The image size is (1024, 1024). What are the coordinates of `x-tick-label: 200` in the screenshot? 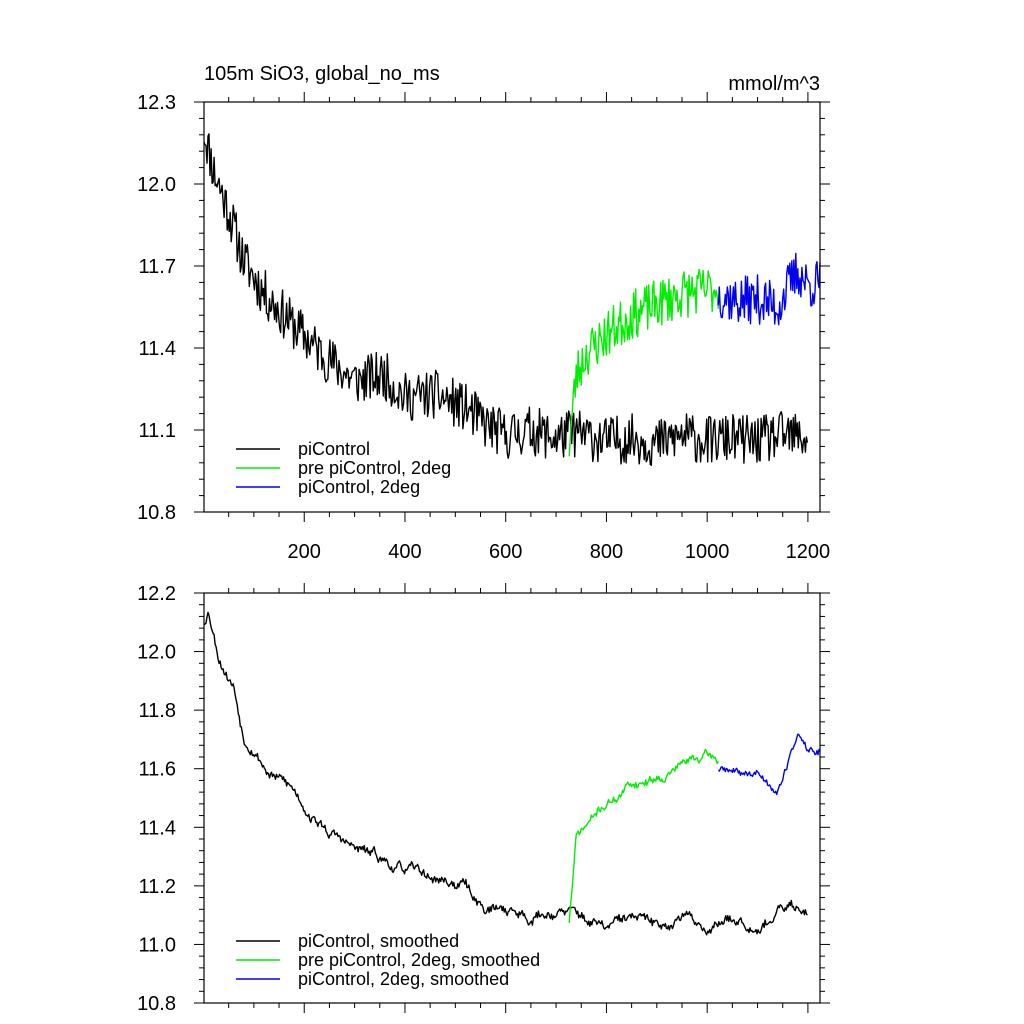 It's located at (304, 552).